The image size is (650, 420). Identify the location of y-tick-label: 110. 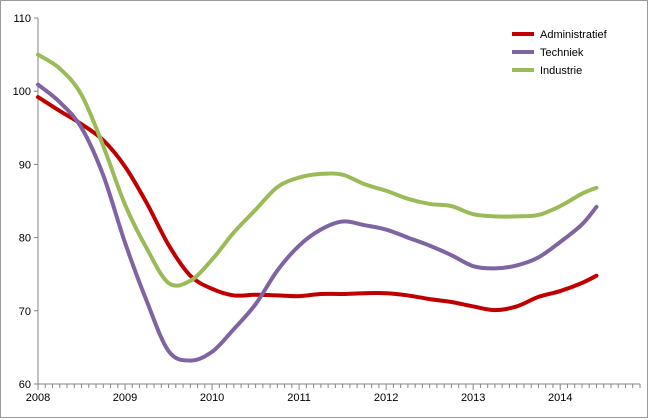
(22, 19).